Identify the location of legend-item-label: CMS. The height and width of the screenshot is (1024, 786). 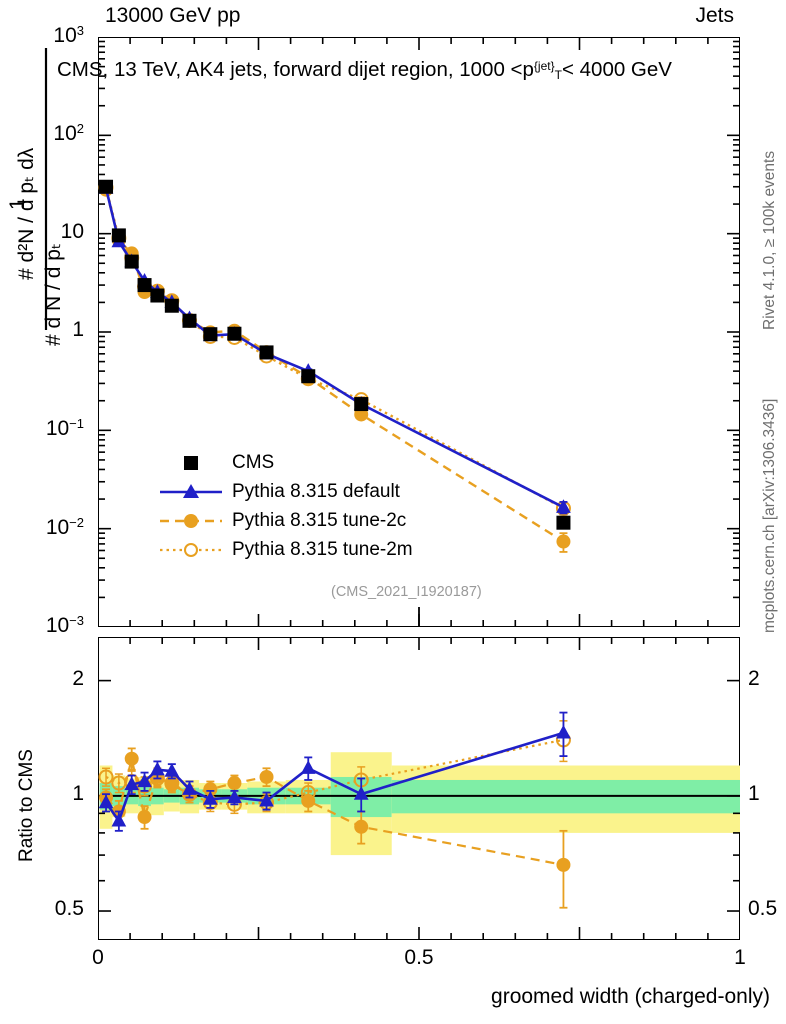
(253, 462).